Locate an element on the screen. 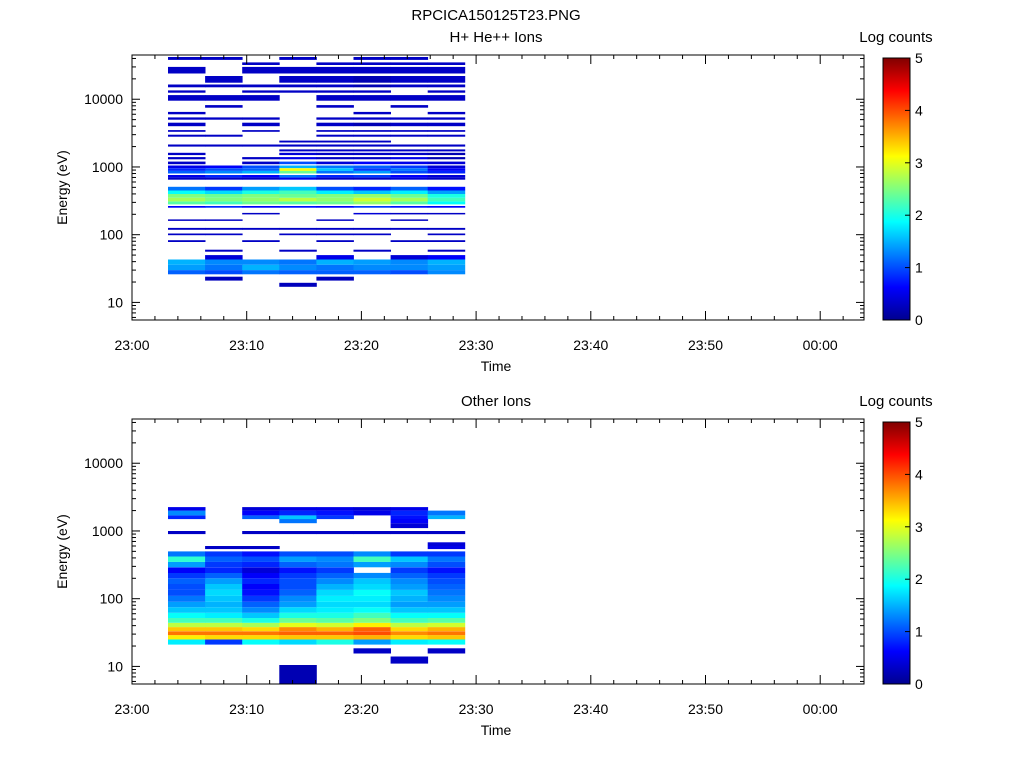 This screenshot has height=768, width=1024. panel-title: H+ He++ Ions is located at coordinates (496, 37).